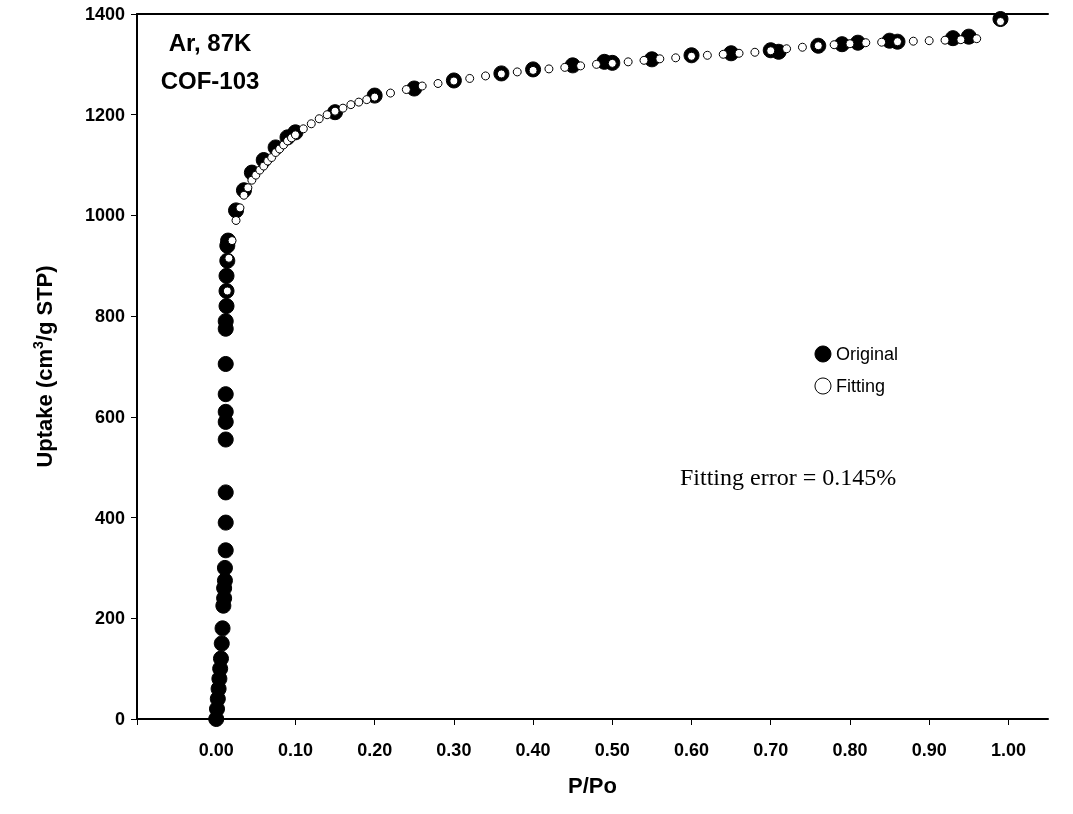  What do you see at coordinates (104, 114) in the screenshot?
I see `y-tick-label: 1200` at bounding box center [104, 114].